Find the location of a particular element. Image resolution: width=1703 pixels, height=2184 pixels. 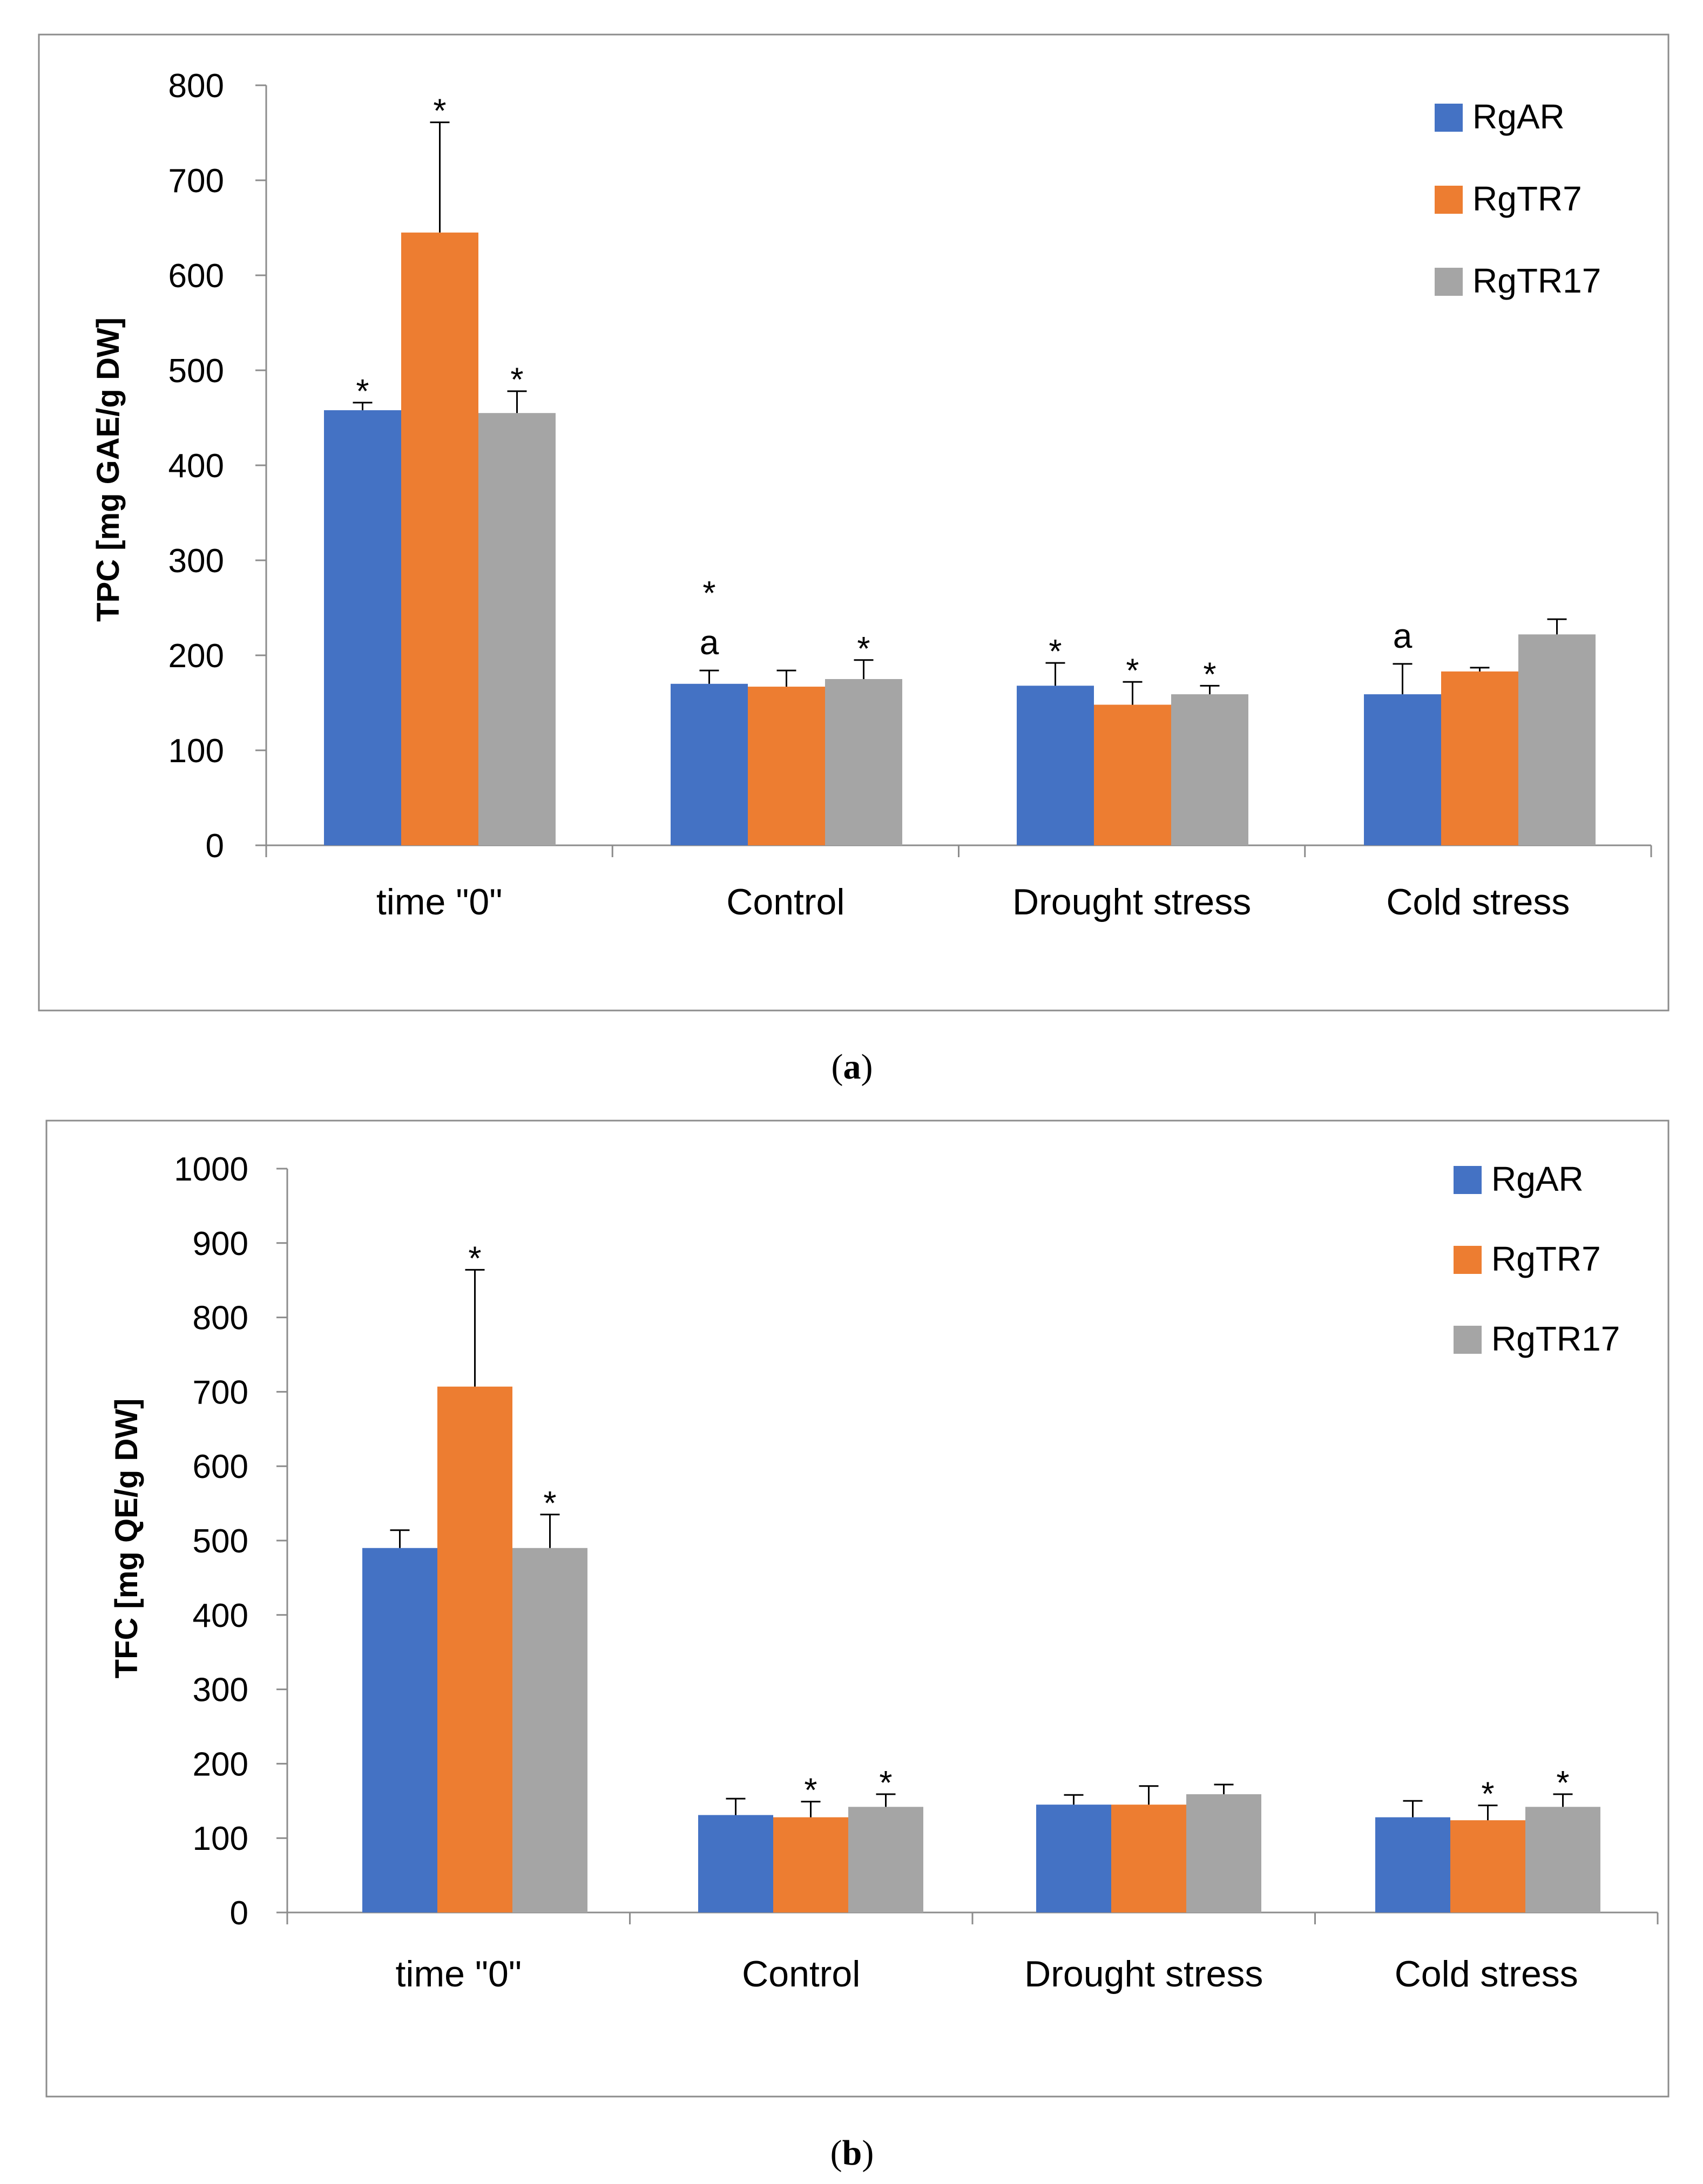

panel-caption-b: (b) is located at coordinates (852, 2153).